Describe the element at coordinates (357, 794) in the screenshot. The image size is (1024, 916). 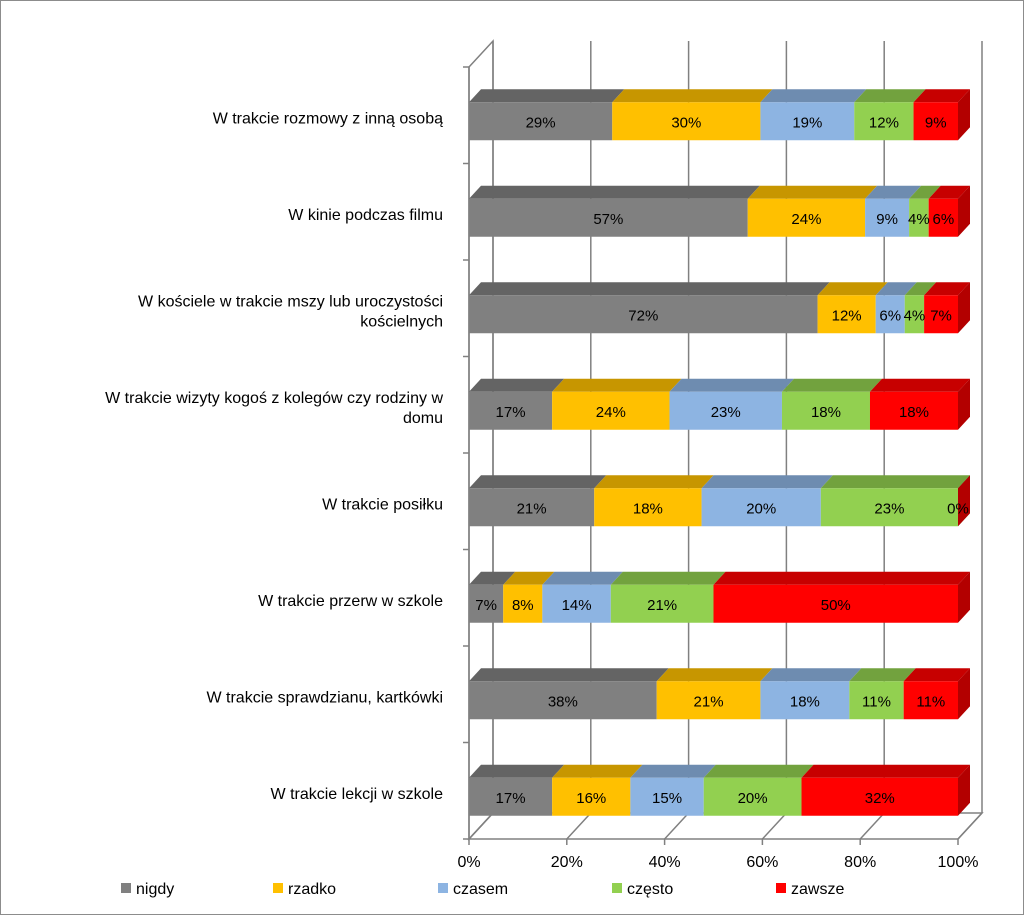
I see `category-label: W trakcie lekcji w szkole` at that location.